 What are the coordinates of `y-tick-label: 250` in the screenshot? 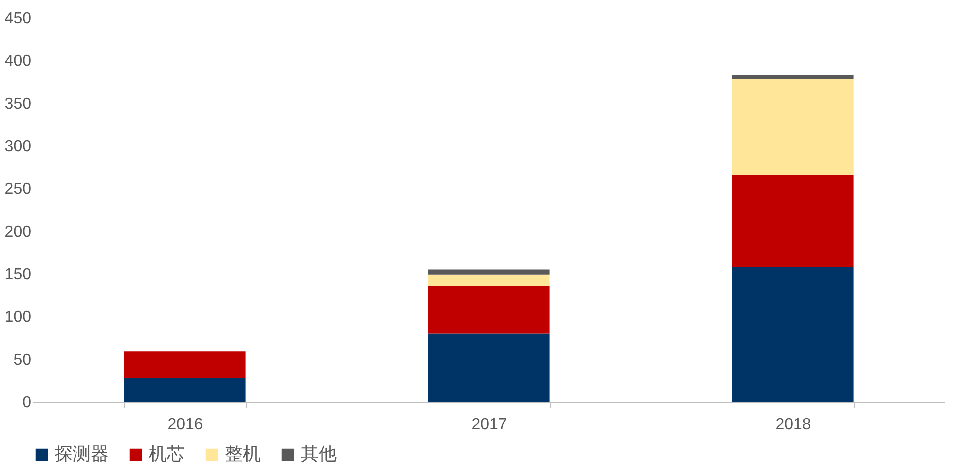 It's located at (18, 189).